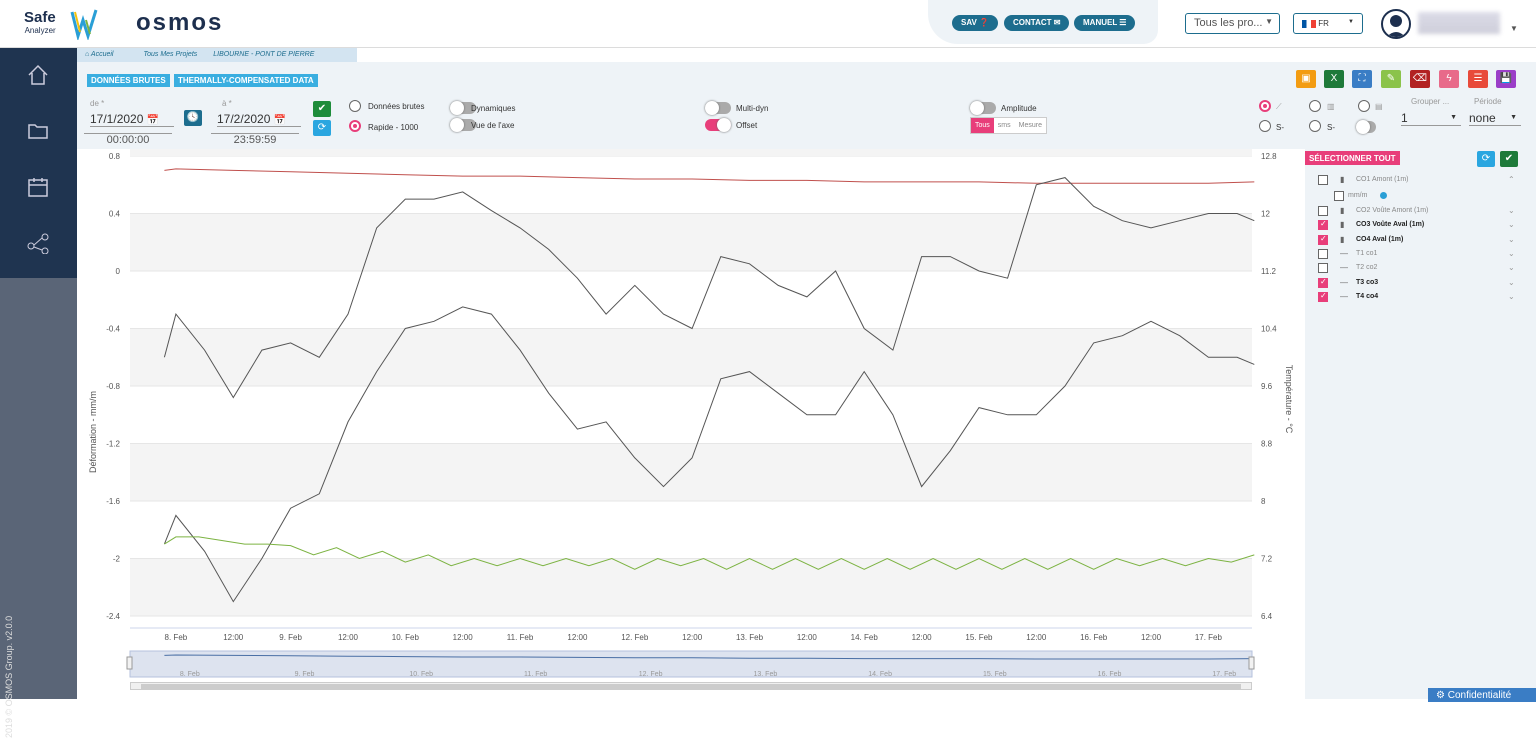  Describe the element at coordinates (322, 109) in the screenshot. I see `apply-check-button: ✔` at that location.